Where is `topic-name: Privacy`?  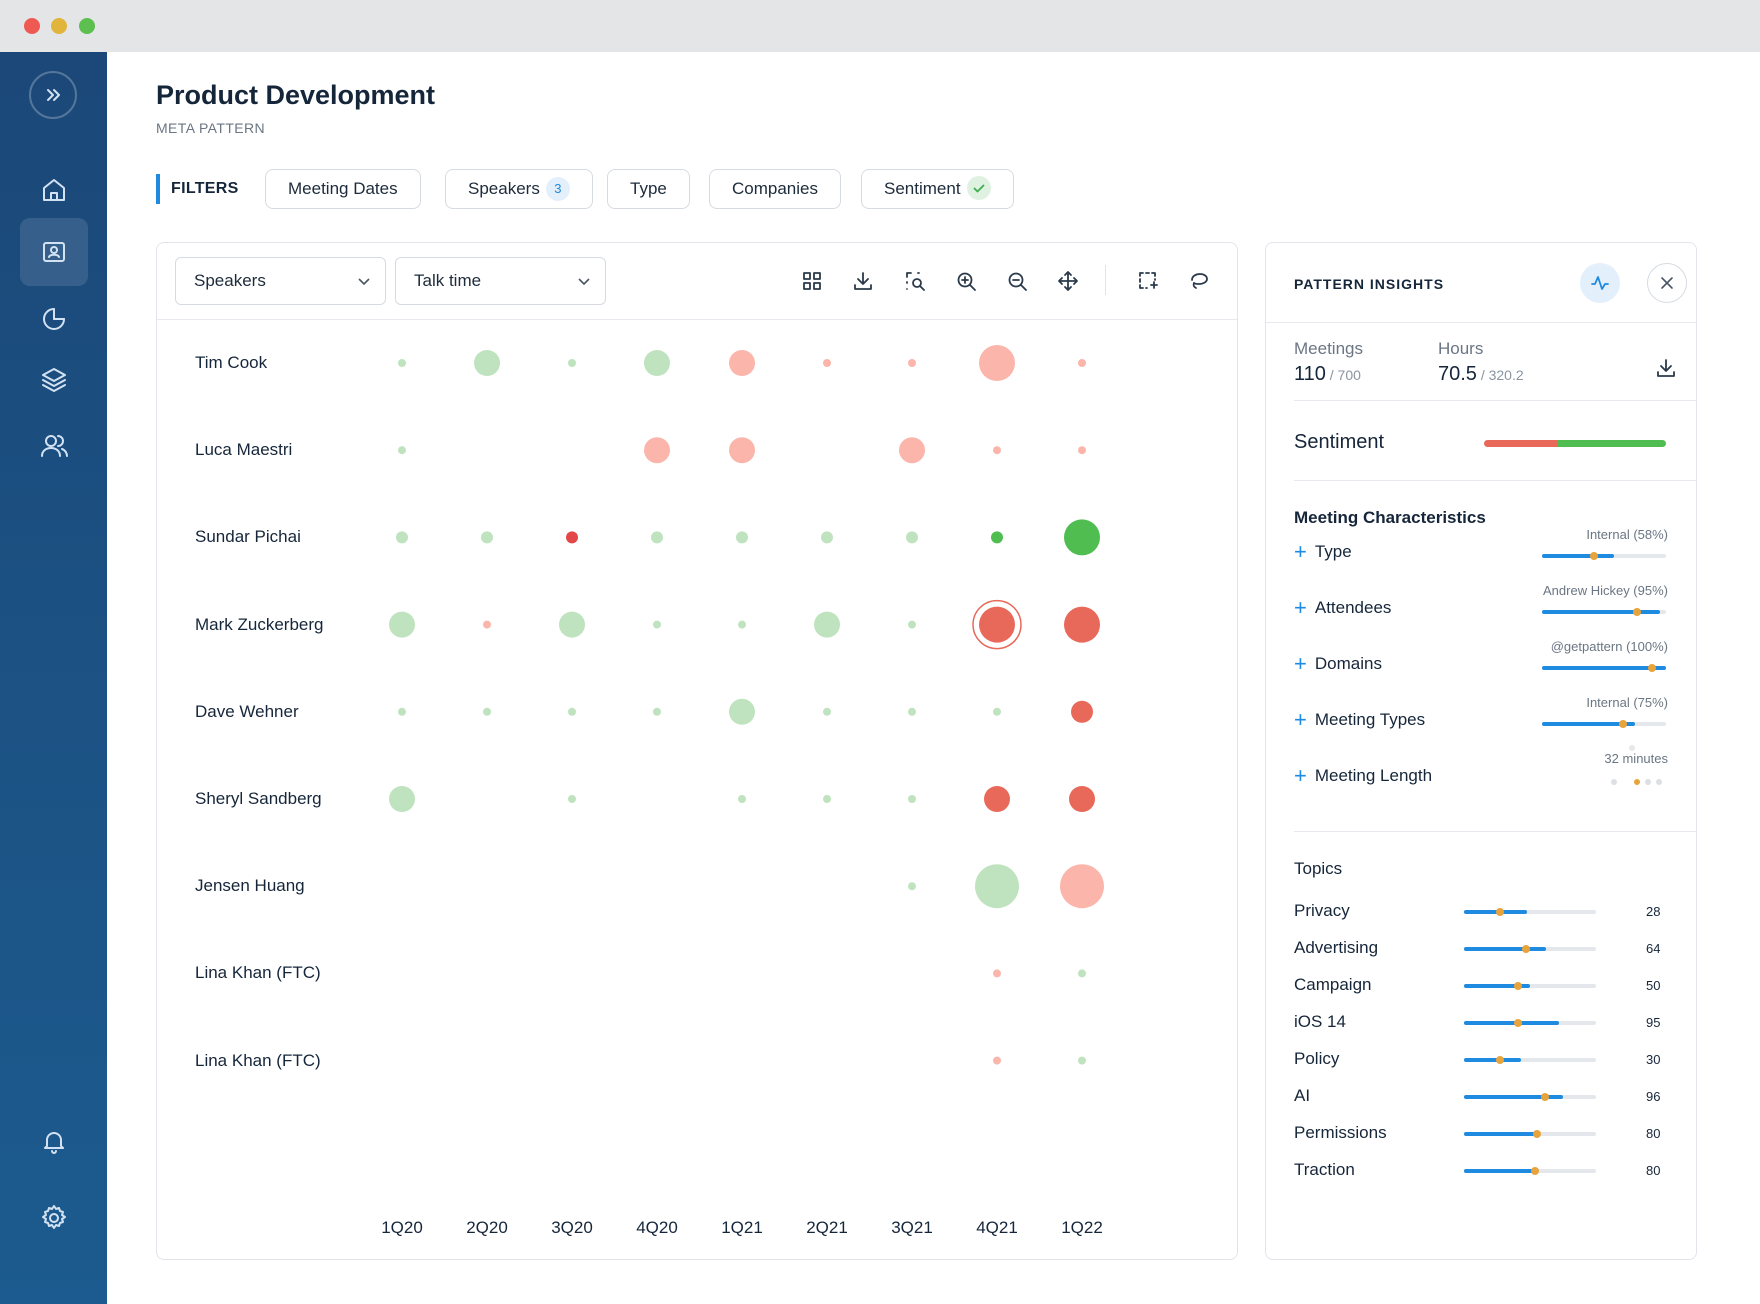
topic-name: Privacy is located at coordinates (1322, 910).